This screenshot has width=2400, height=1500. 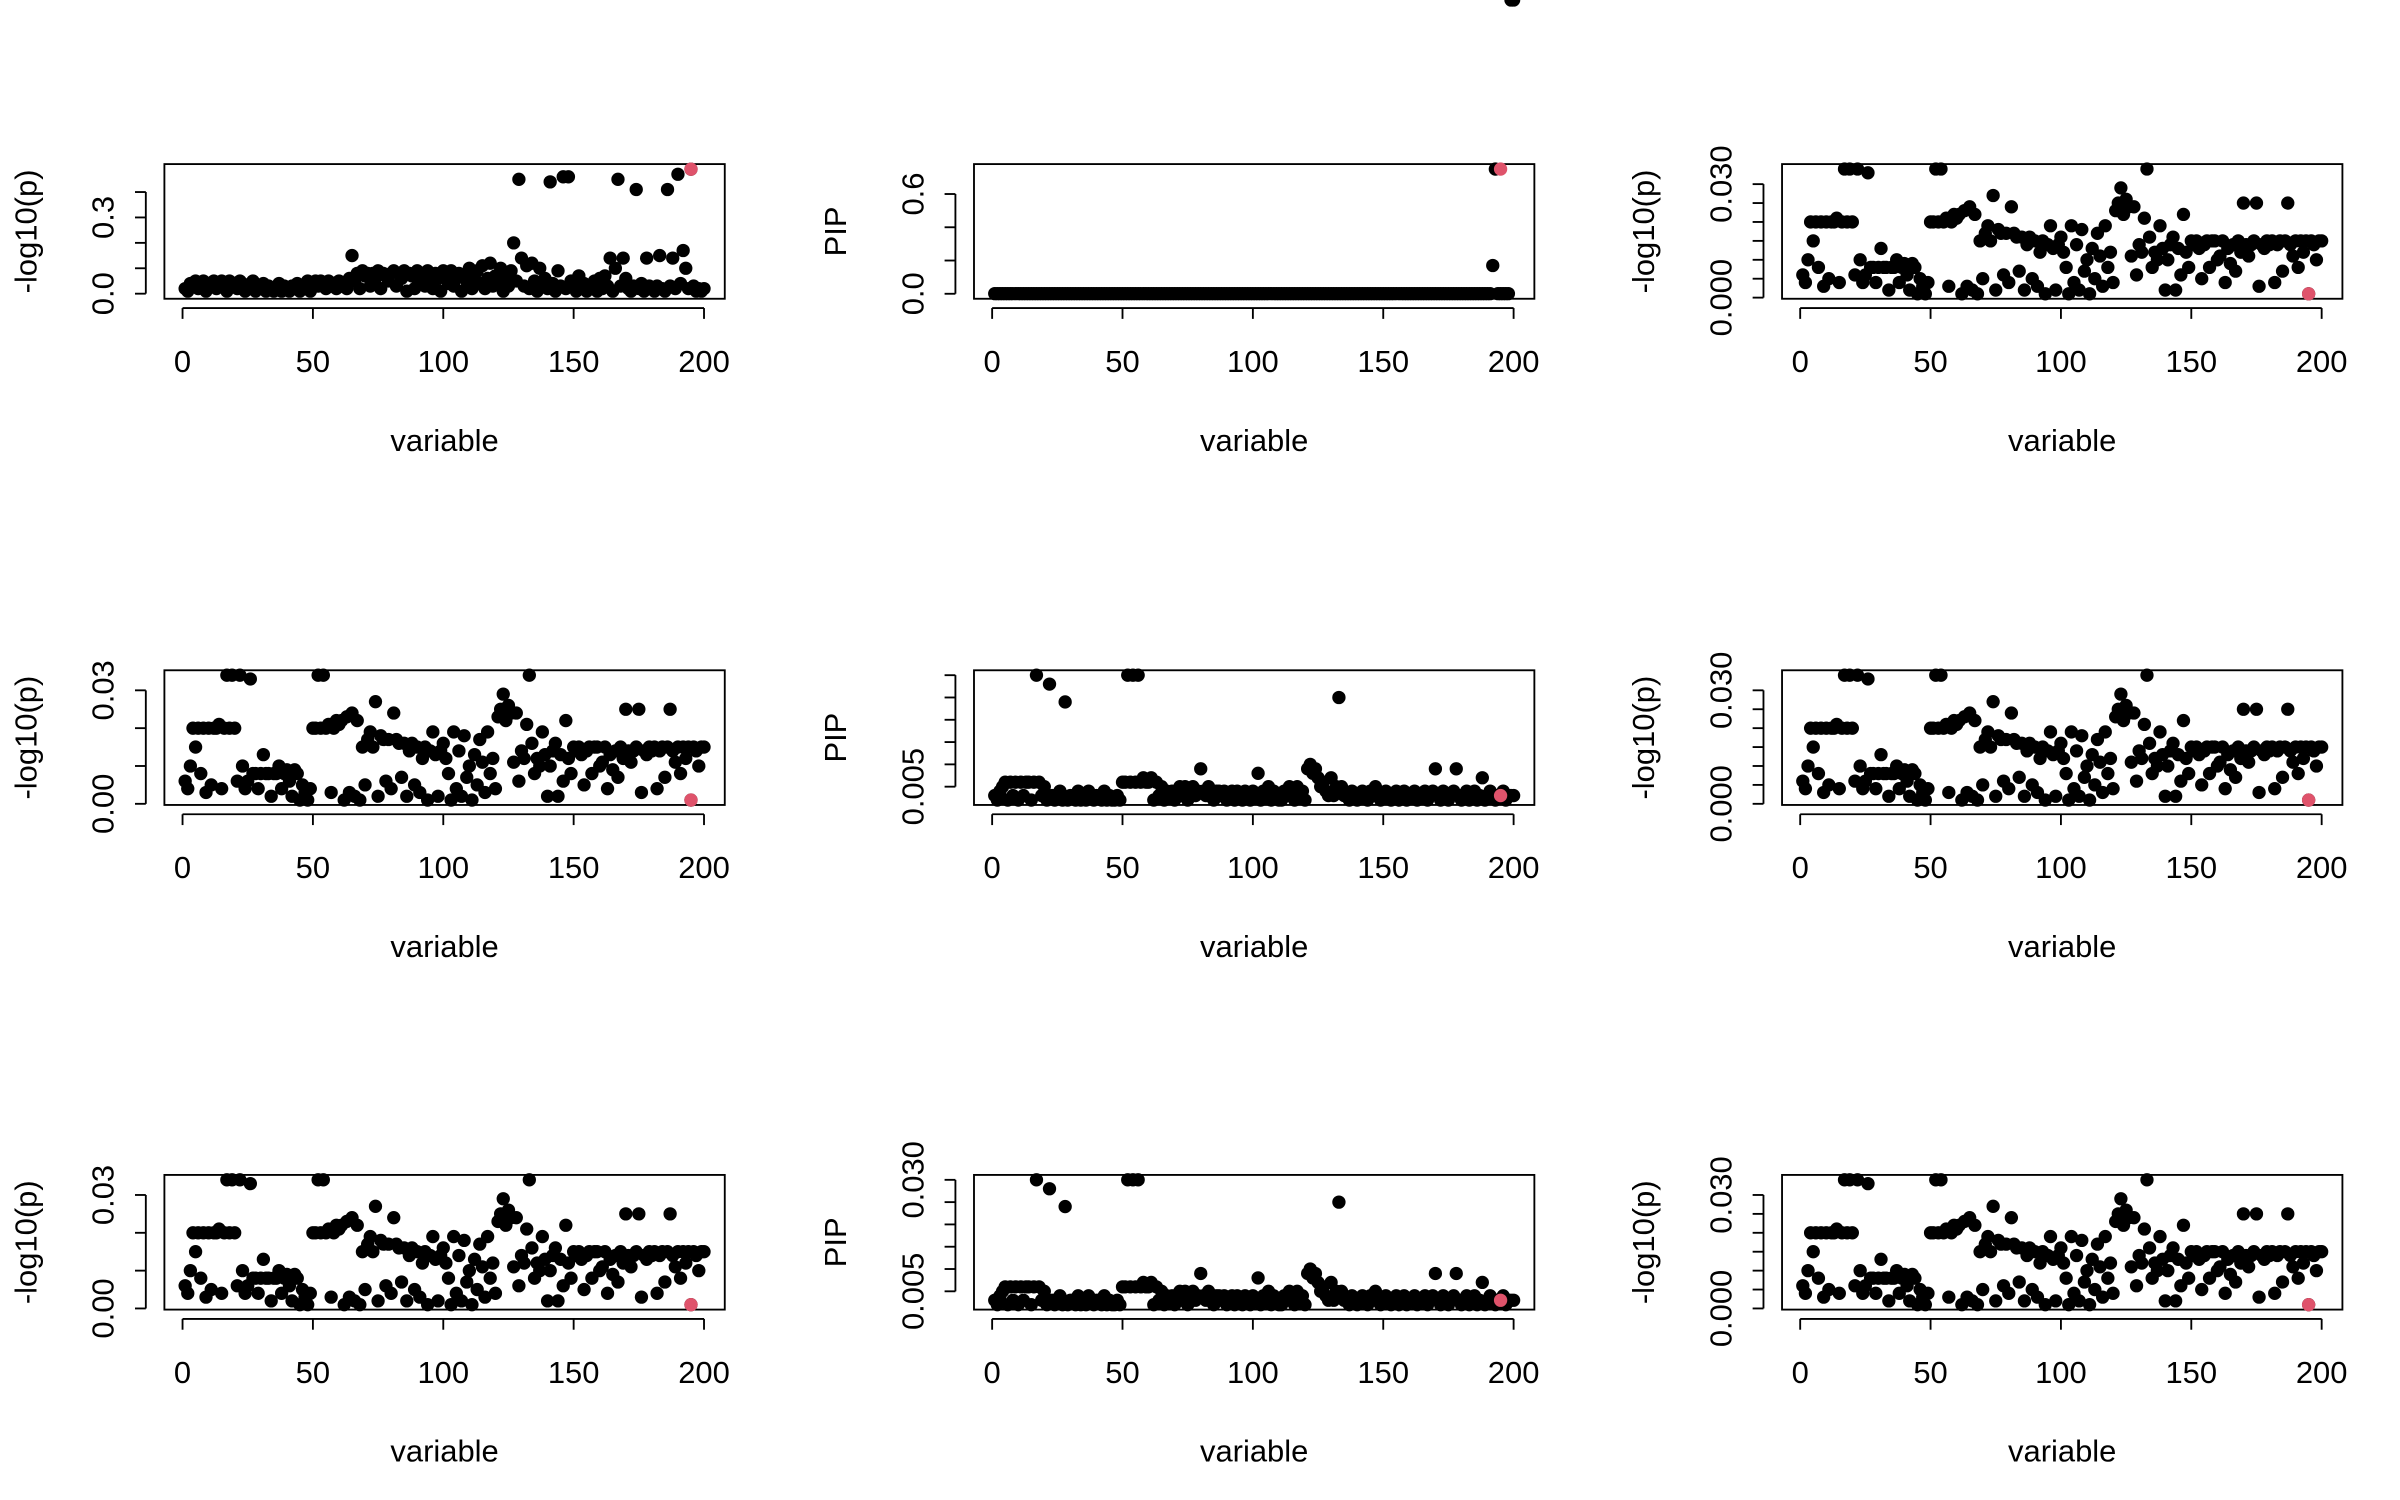 What do you see at coordinates (1720, 690) in the screenshot?
I see `y-tick-label: 0.030` at bounding box center [1720, 690].